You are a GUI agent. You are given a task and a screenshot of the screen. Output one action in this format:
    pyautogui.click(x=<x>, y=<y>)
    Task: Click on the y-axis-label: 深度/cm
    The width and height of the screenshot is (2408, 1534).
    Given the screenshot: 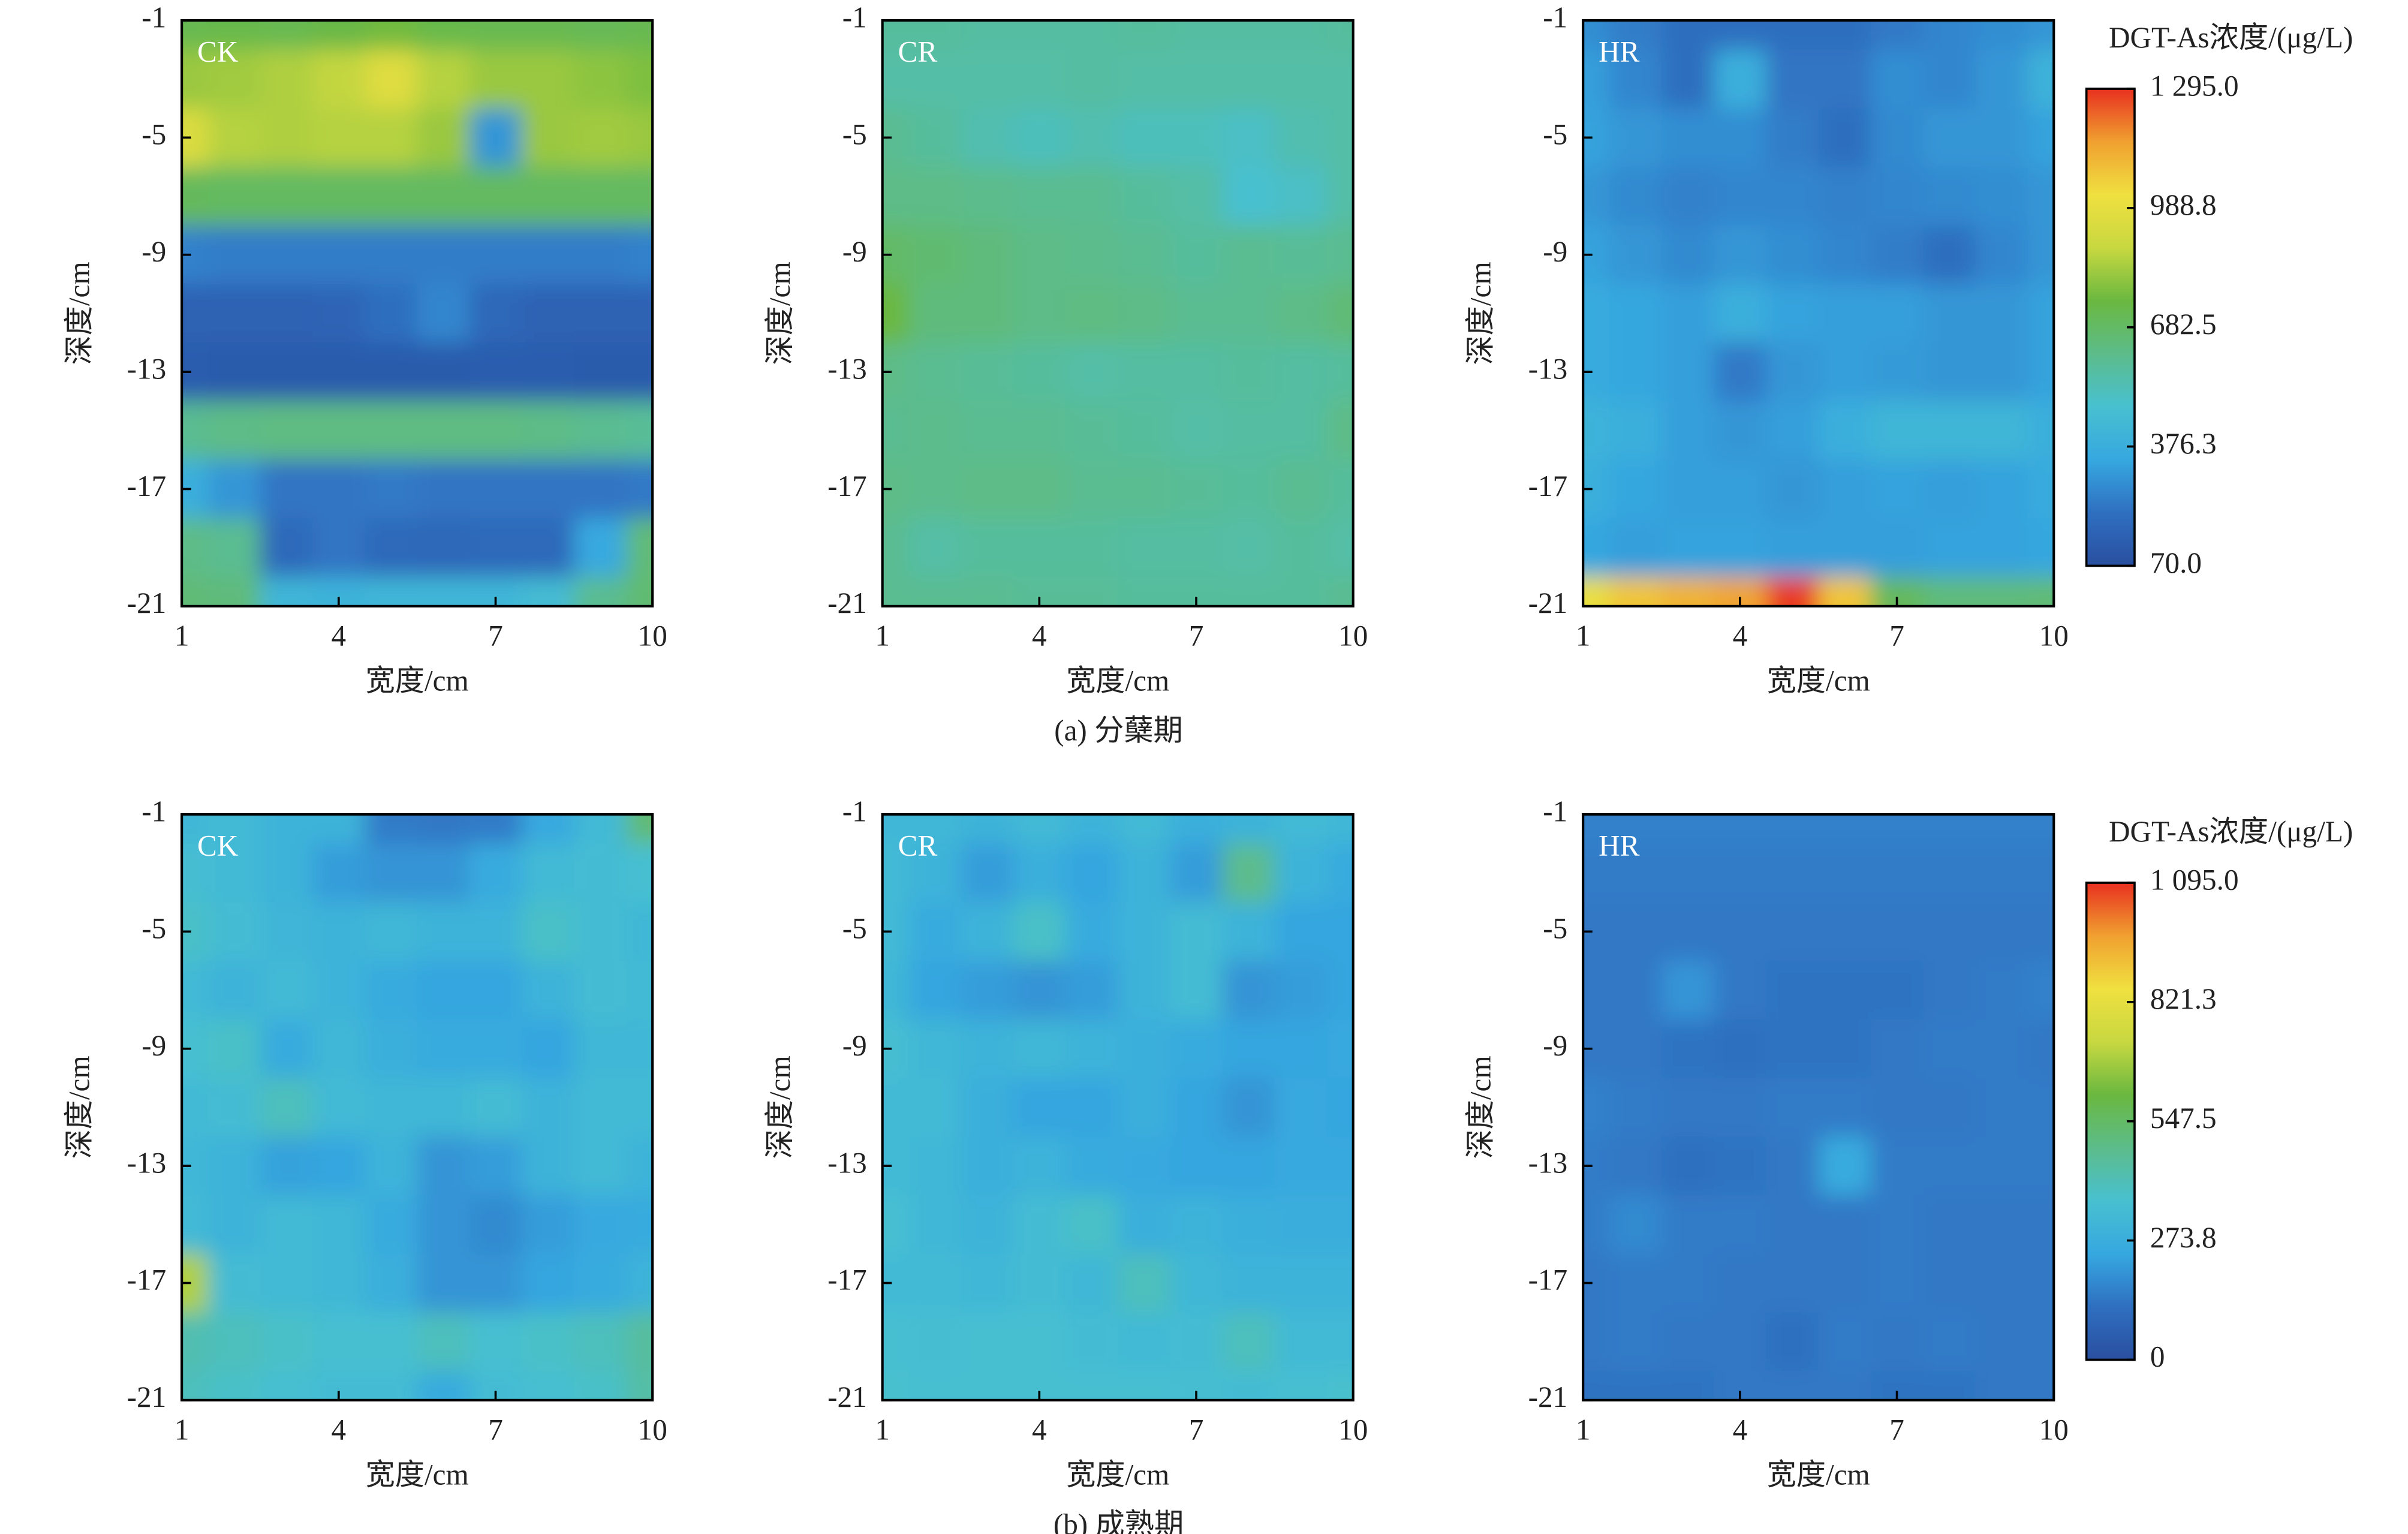 What is the action you would take?
    pyautogui.click(x=1480, y=1107)
    